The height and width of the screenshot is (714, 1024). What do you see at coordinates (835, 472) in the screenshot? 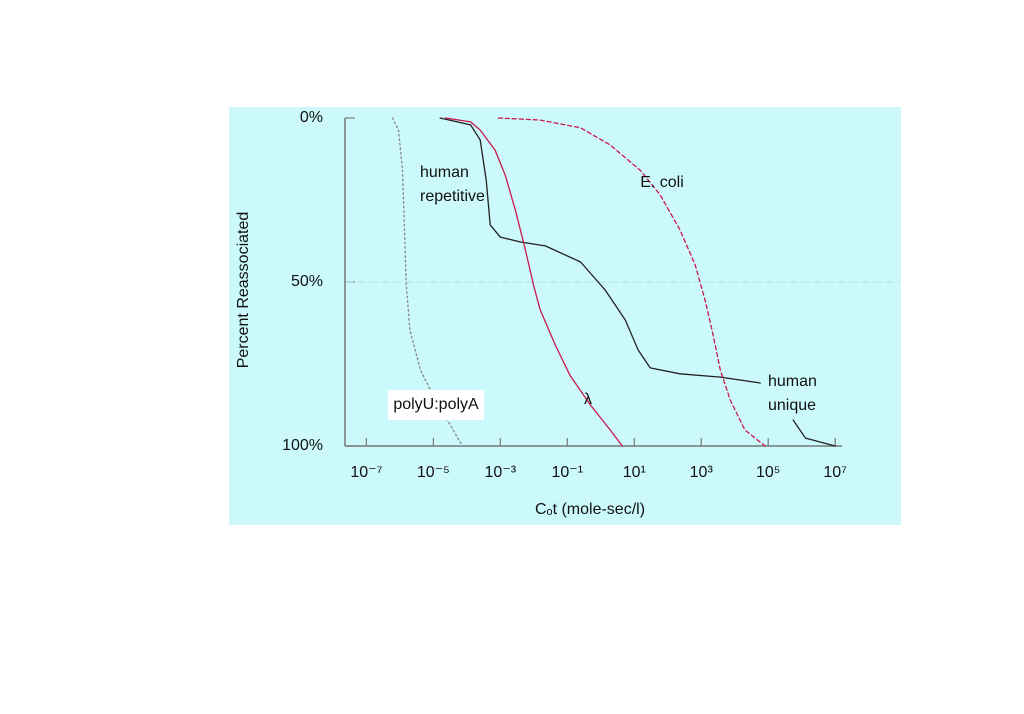
I see `x-tick-label: 10⁷` at bounding box center [835, 472].